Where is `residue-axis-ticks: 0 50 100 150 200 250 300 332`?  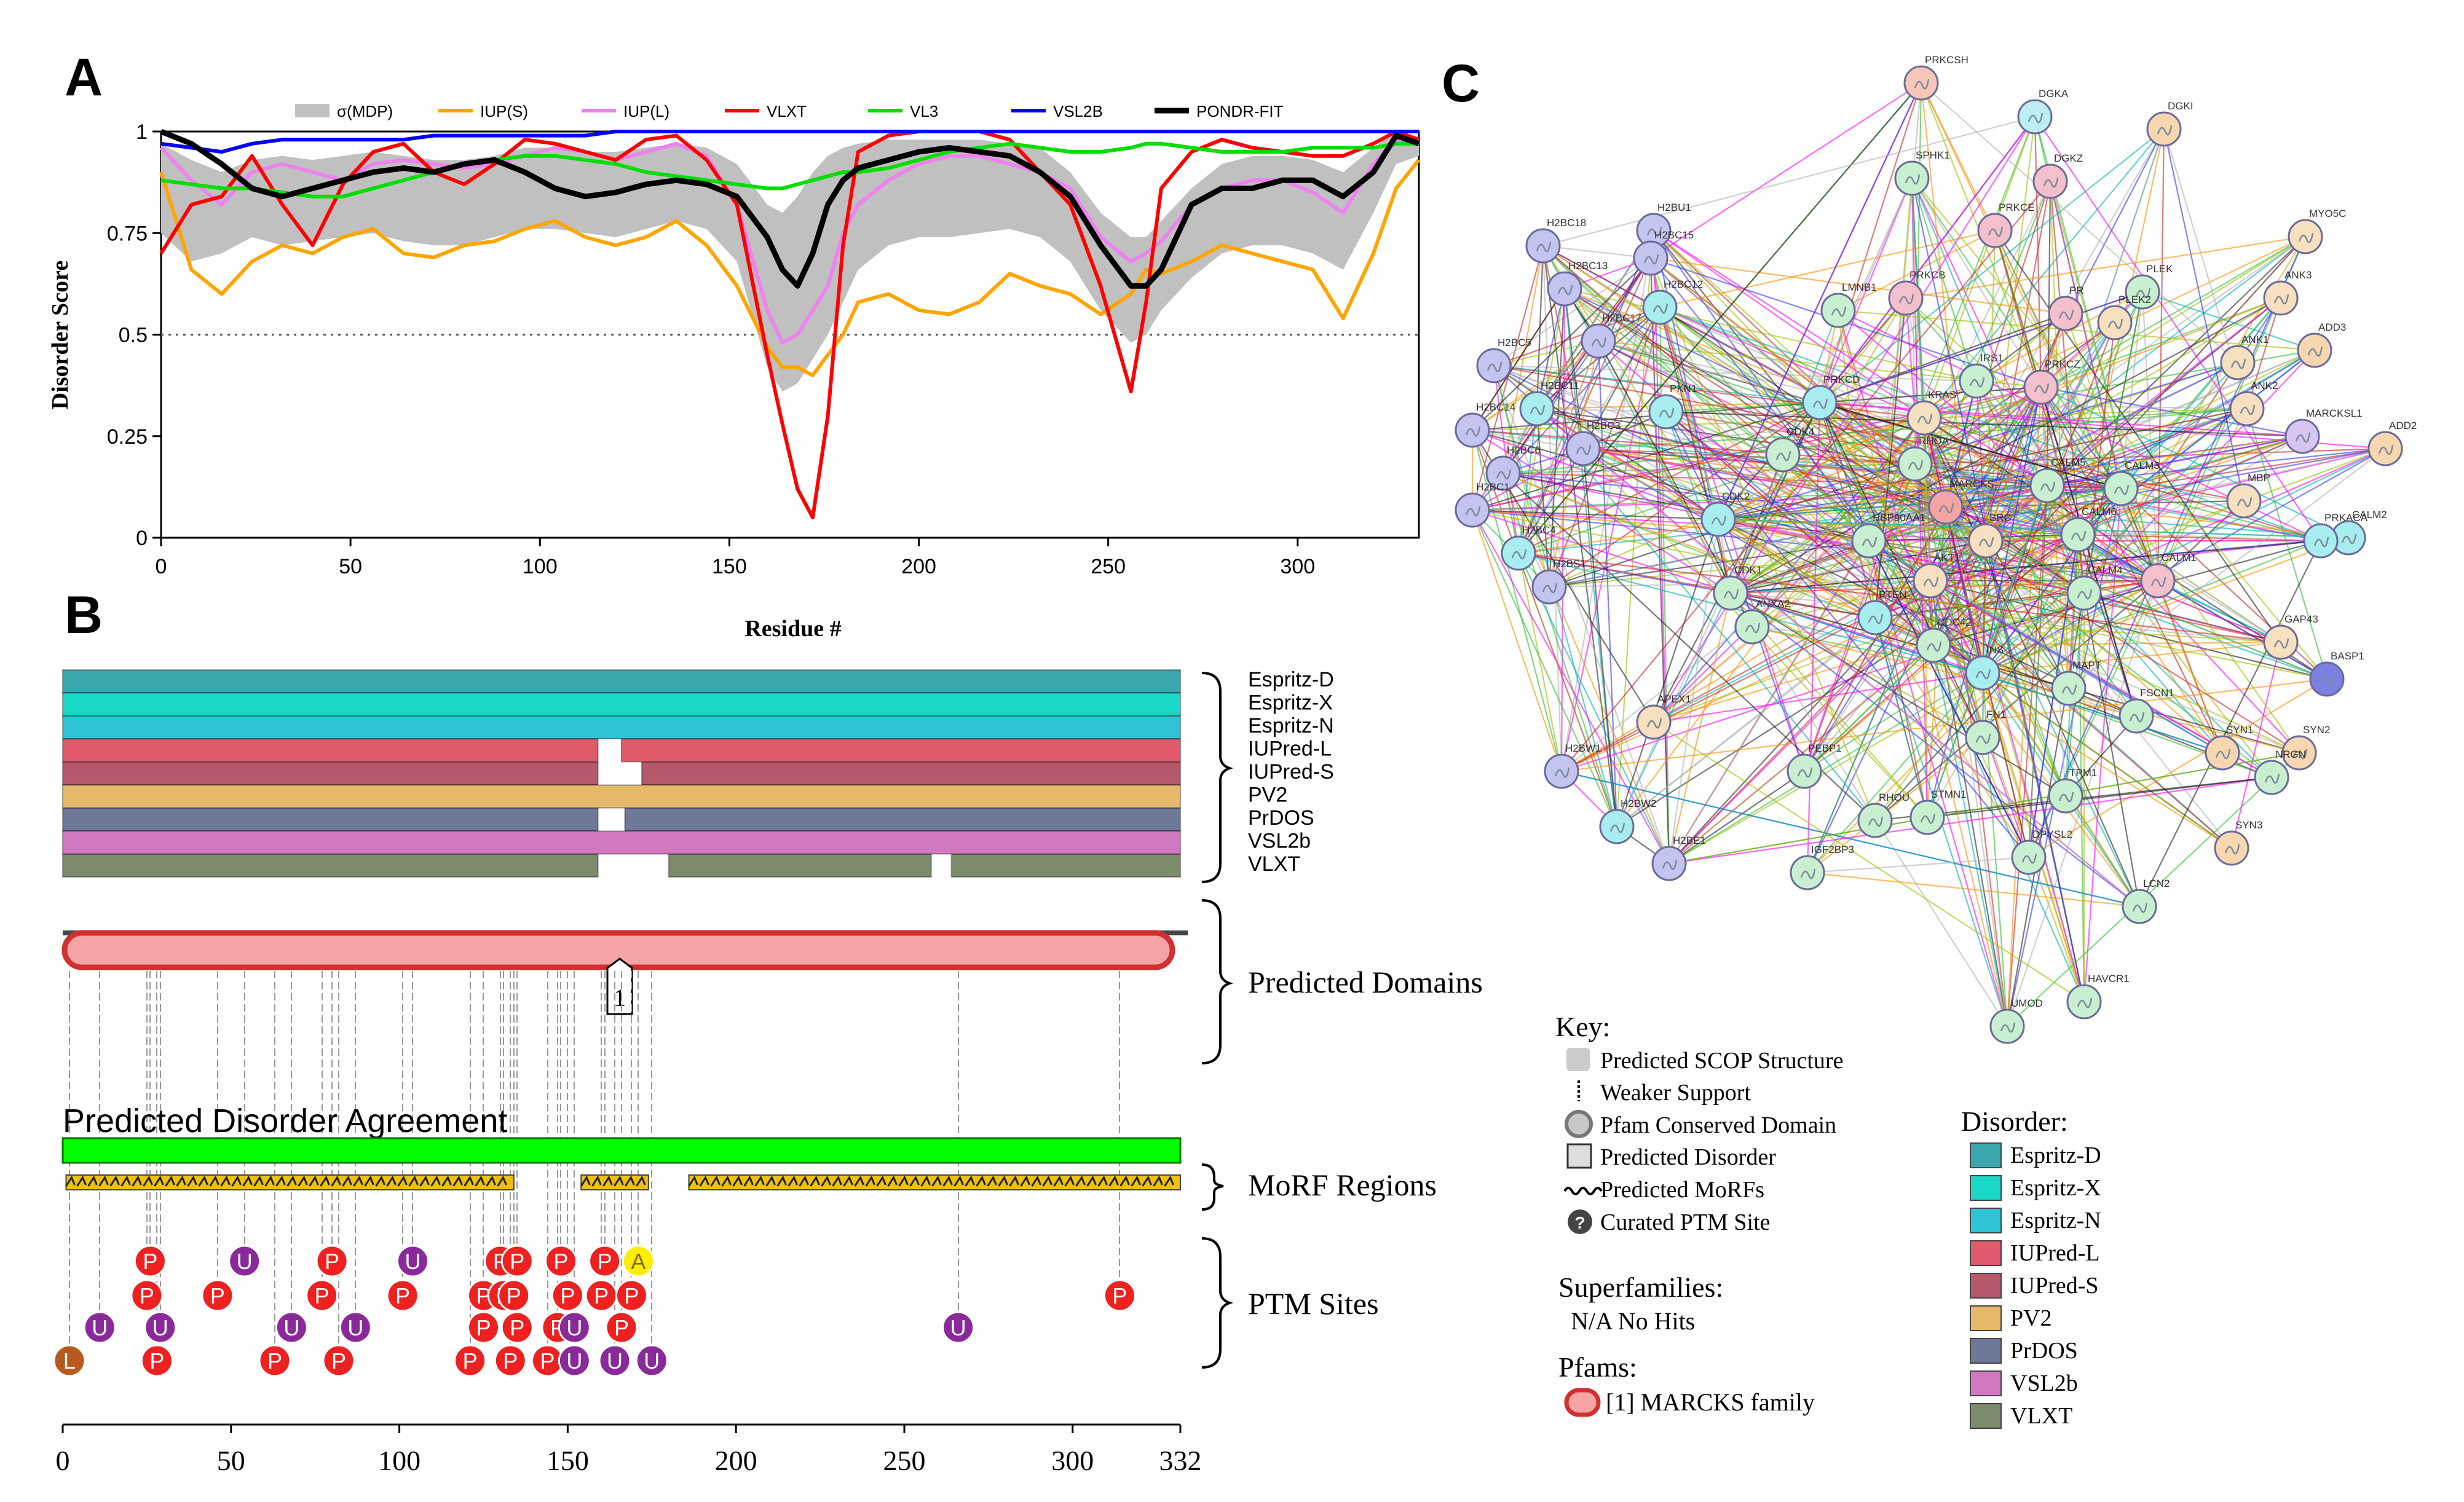 residue-axis-ticks: 0 50 100 150 200 250 300 332 is located at coordinates (629, 1450).